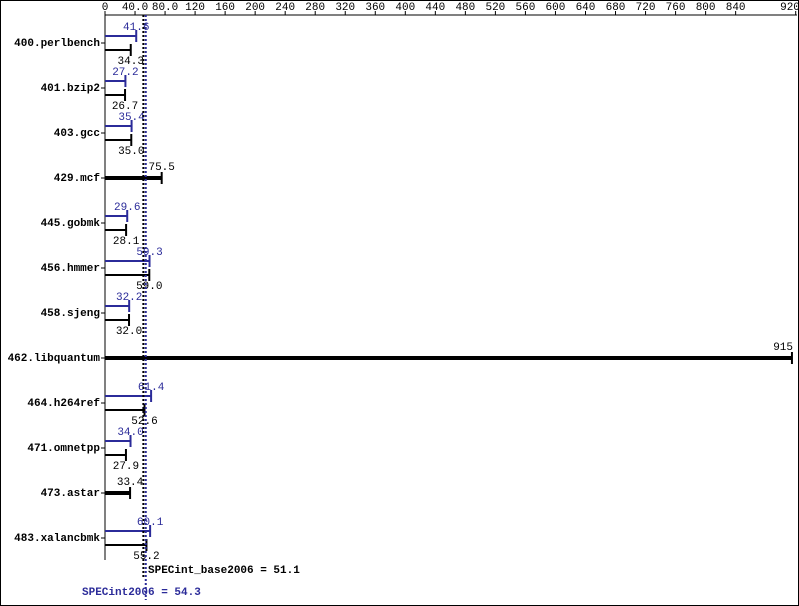  Describe the element at coordinates (224, 571) in the screenshot. I see `annotation: SPECint_base2006 = 51.1` at that location.